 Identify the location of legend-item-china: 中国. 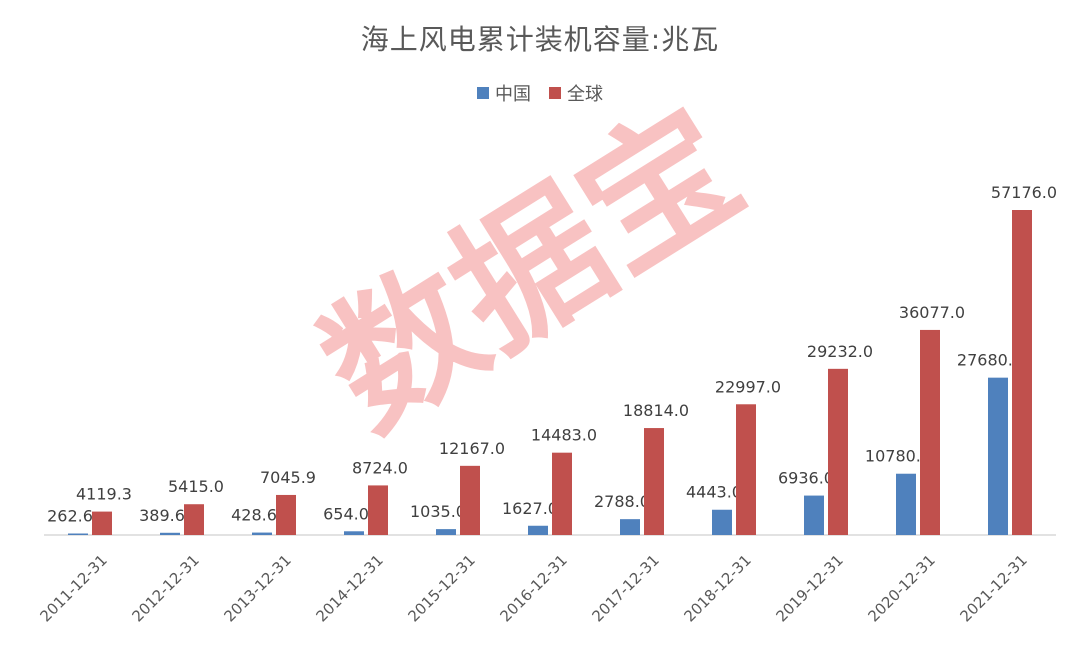
(504, 93).